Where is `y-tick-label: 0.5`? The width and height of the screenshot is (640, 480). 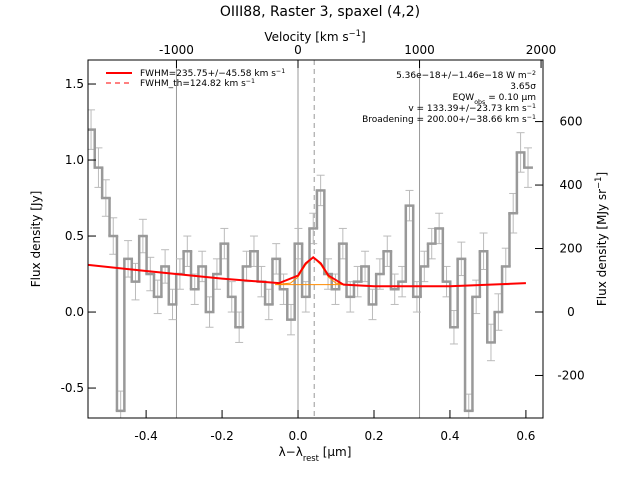
y-tick-label: 0.5 is located at coordinates (74, 236).